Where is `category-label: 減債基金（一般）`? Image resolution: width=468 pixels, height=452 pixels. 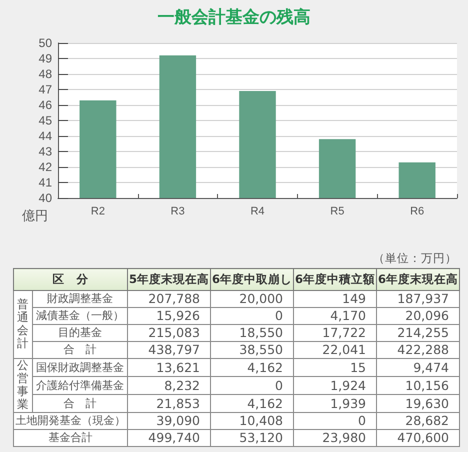 category-label: 減債基金（一般） is located at coordinates (80, 315).